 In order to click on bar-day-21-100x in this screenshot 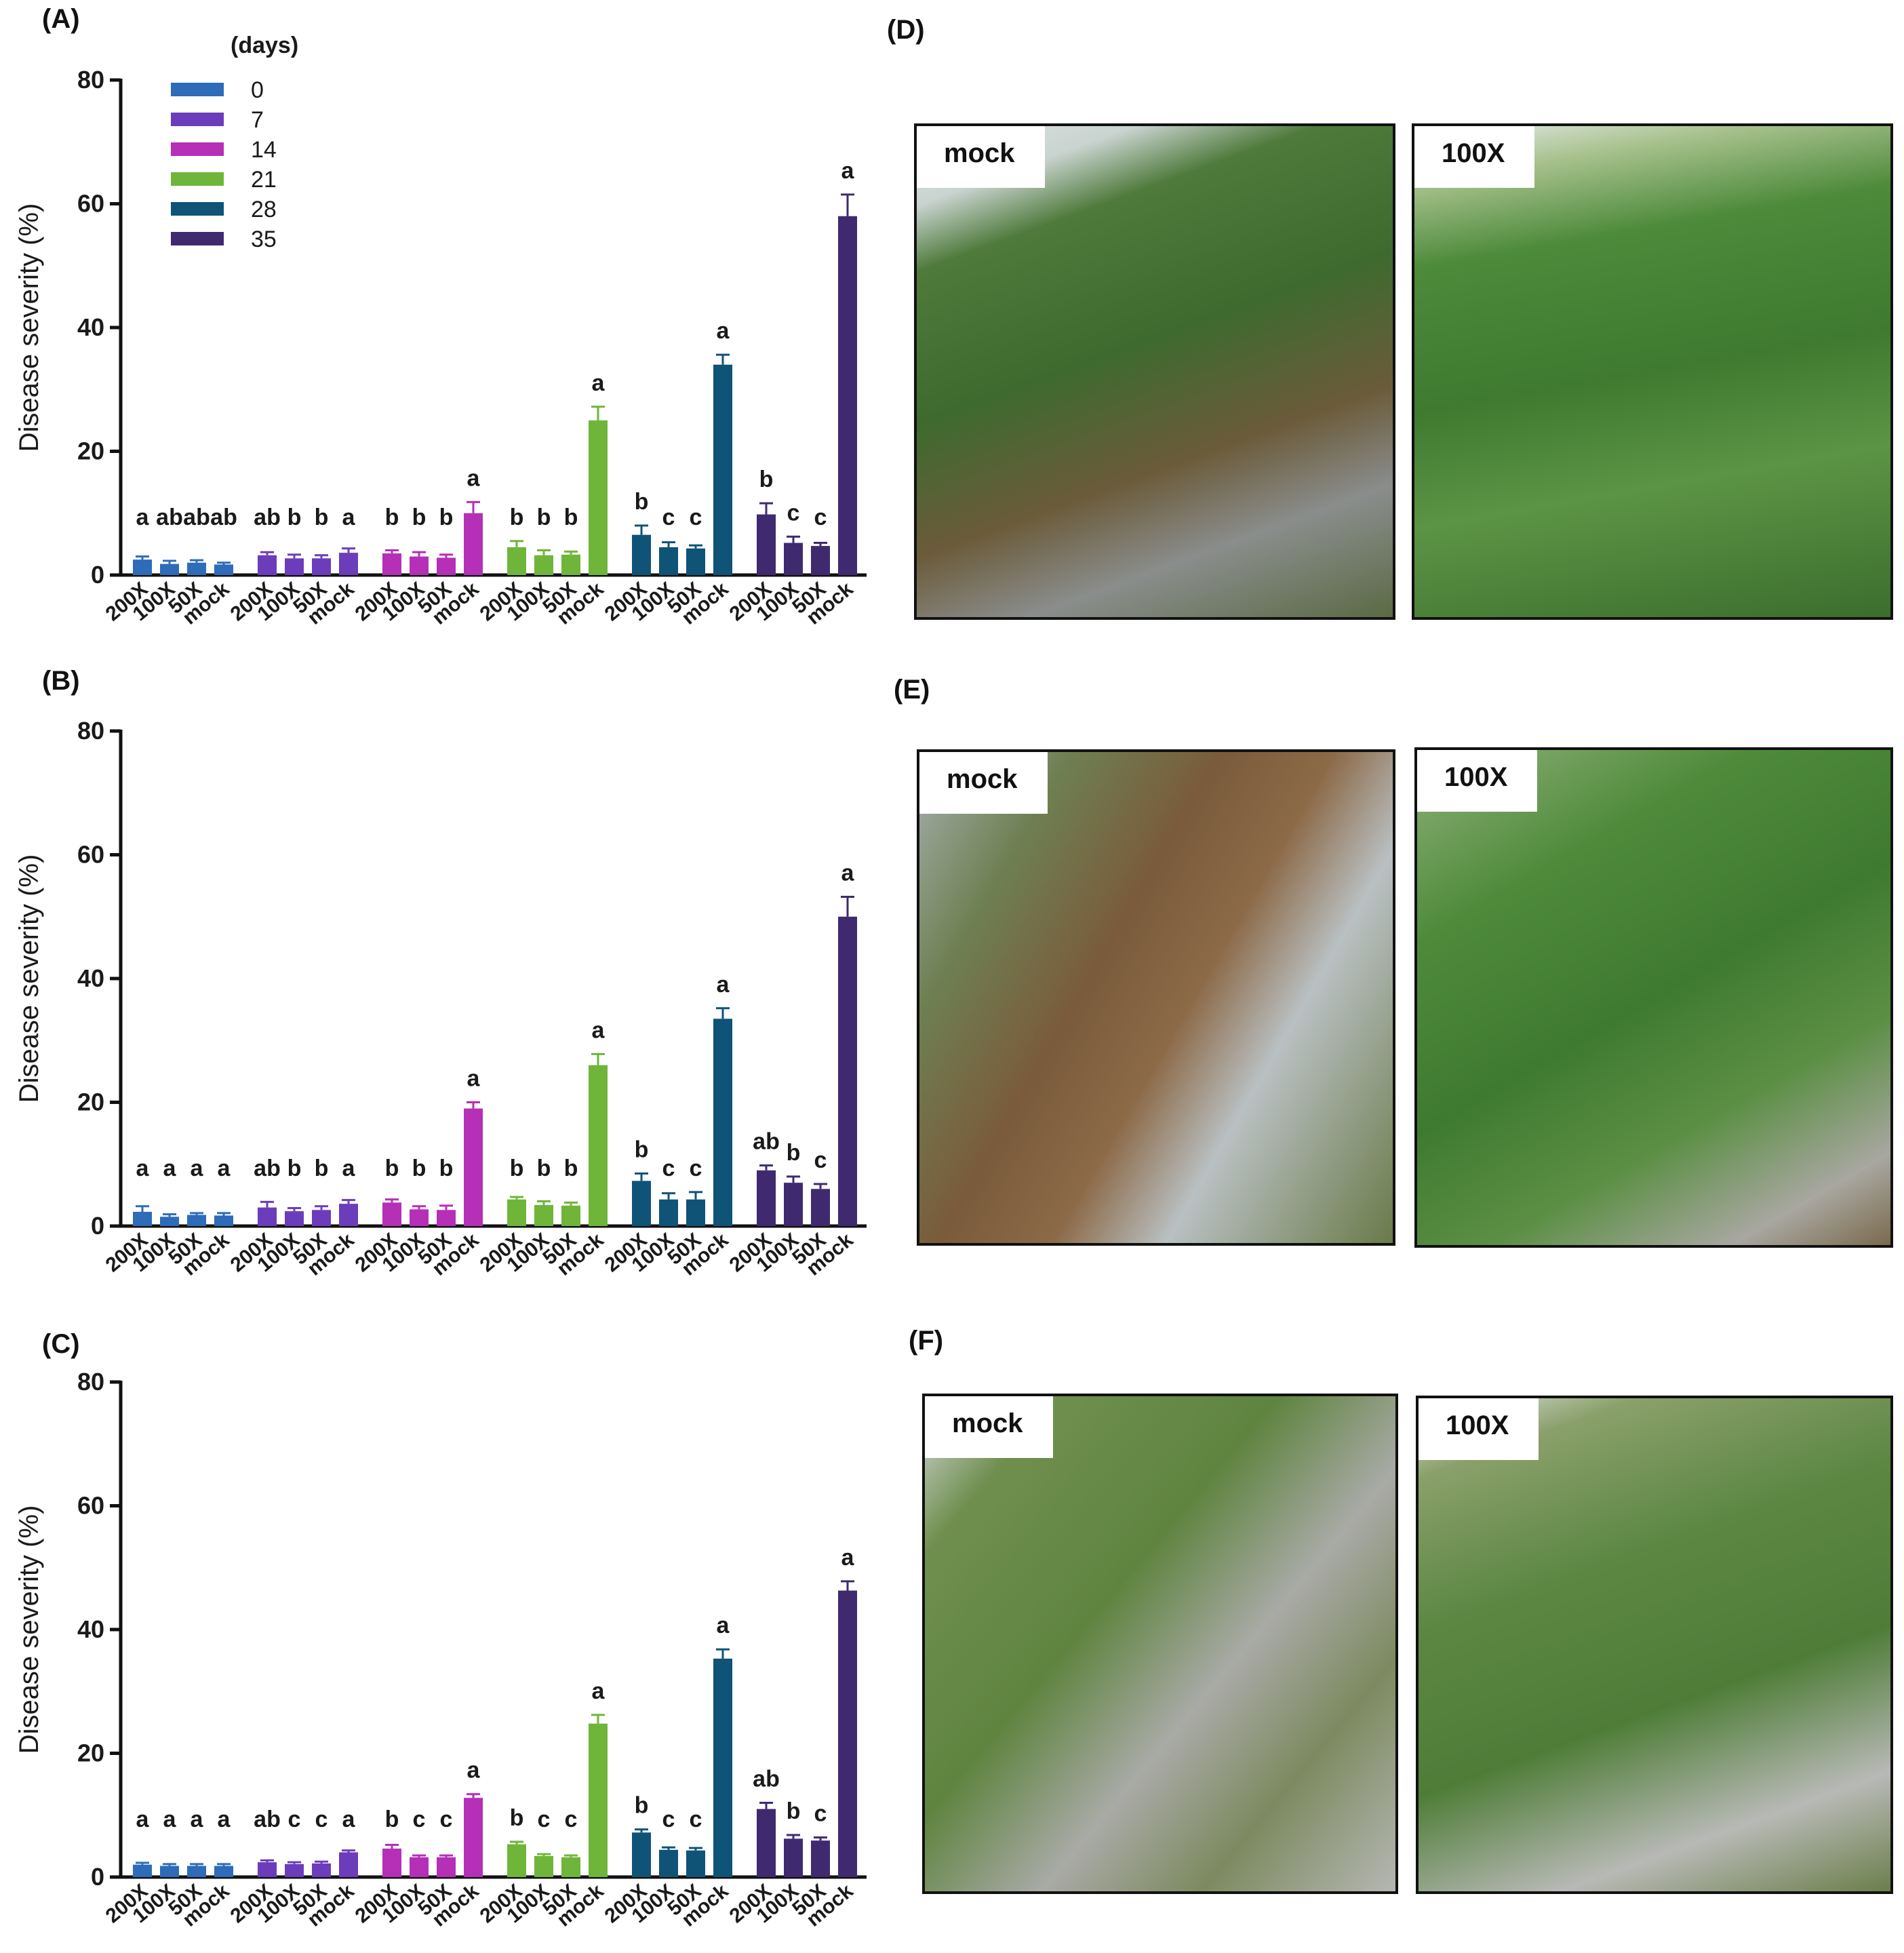, I will do `click(543, 1215)`.